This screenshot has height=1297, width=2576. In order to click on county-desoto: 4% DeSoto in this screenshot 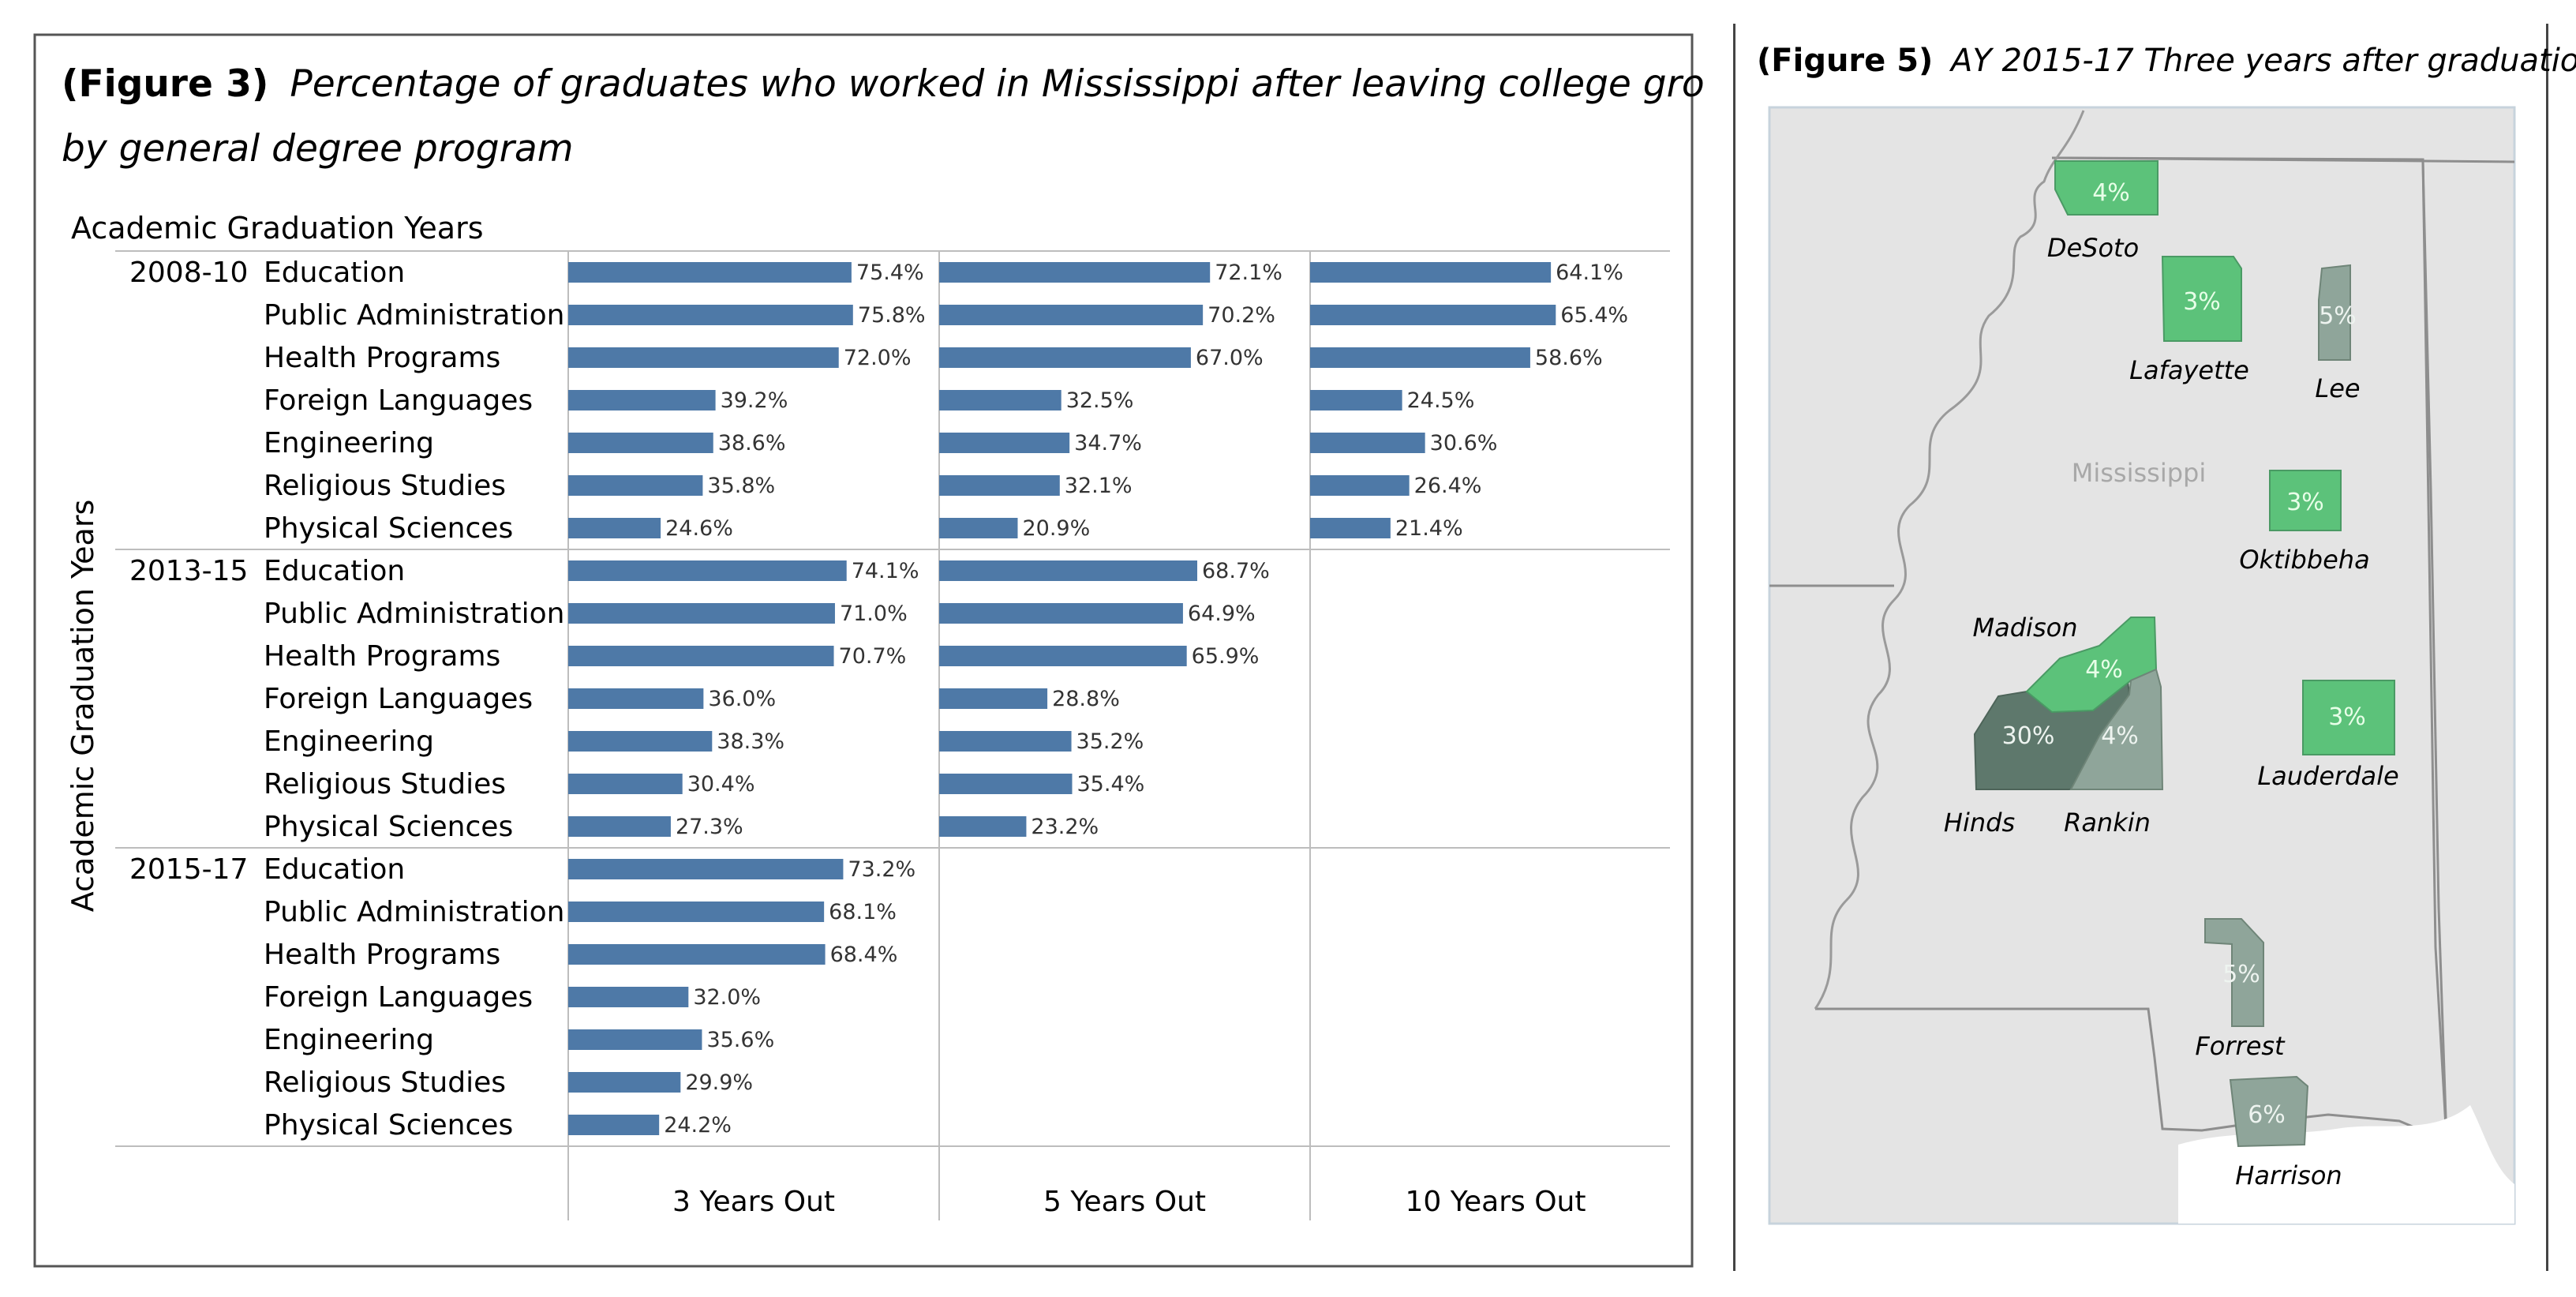, I will do `click(2103, 211)`.